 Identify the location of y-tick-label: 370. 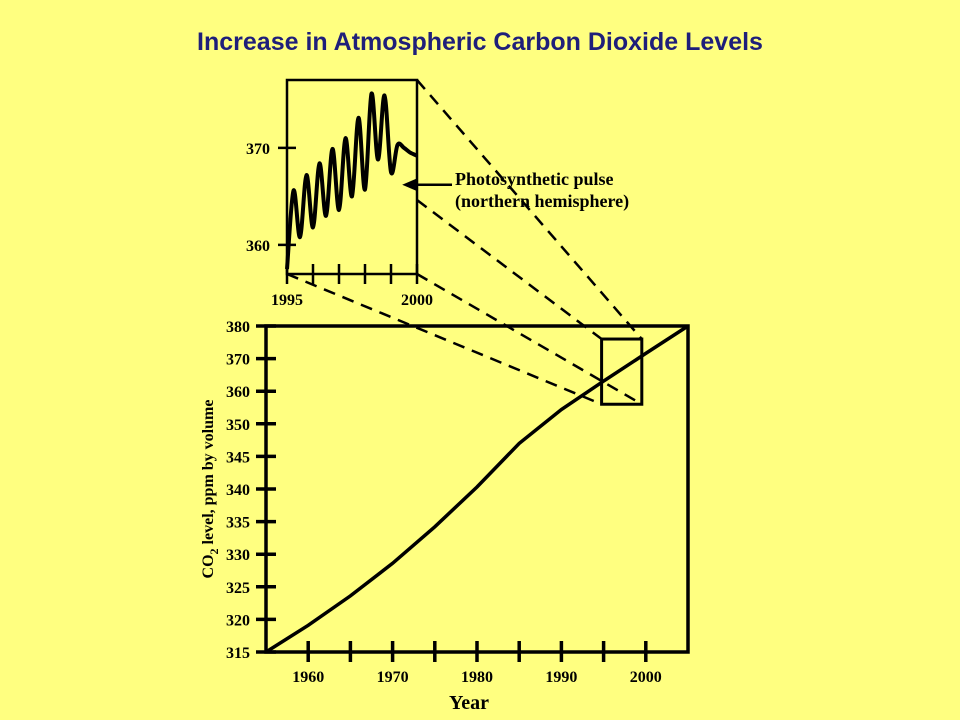
(238, 360).